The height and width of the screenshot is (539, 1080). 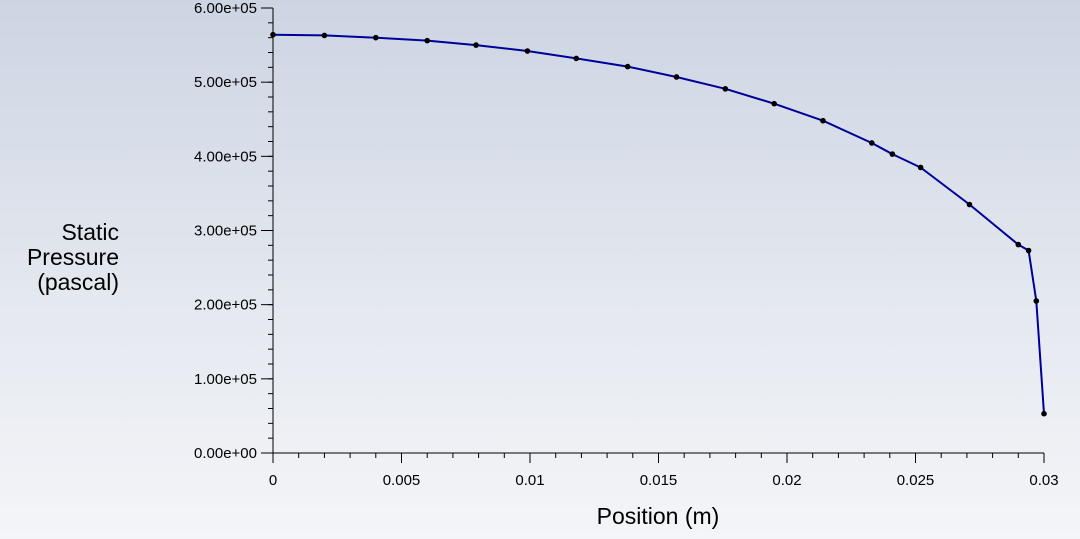 What do you see at coordinates (1043, 480) in the screenshot?
I see `x-tick-label: 0.03` at bounding box center [1043, 480].